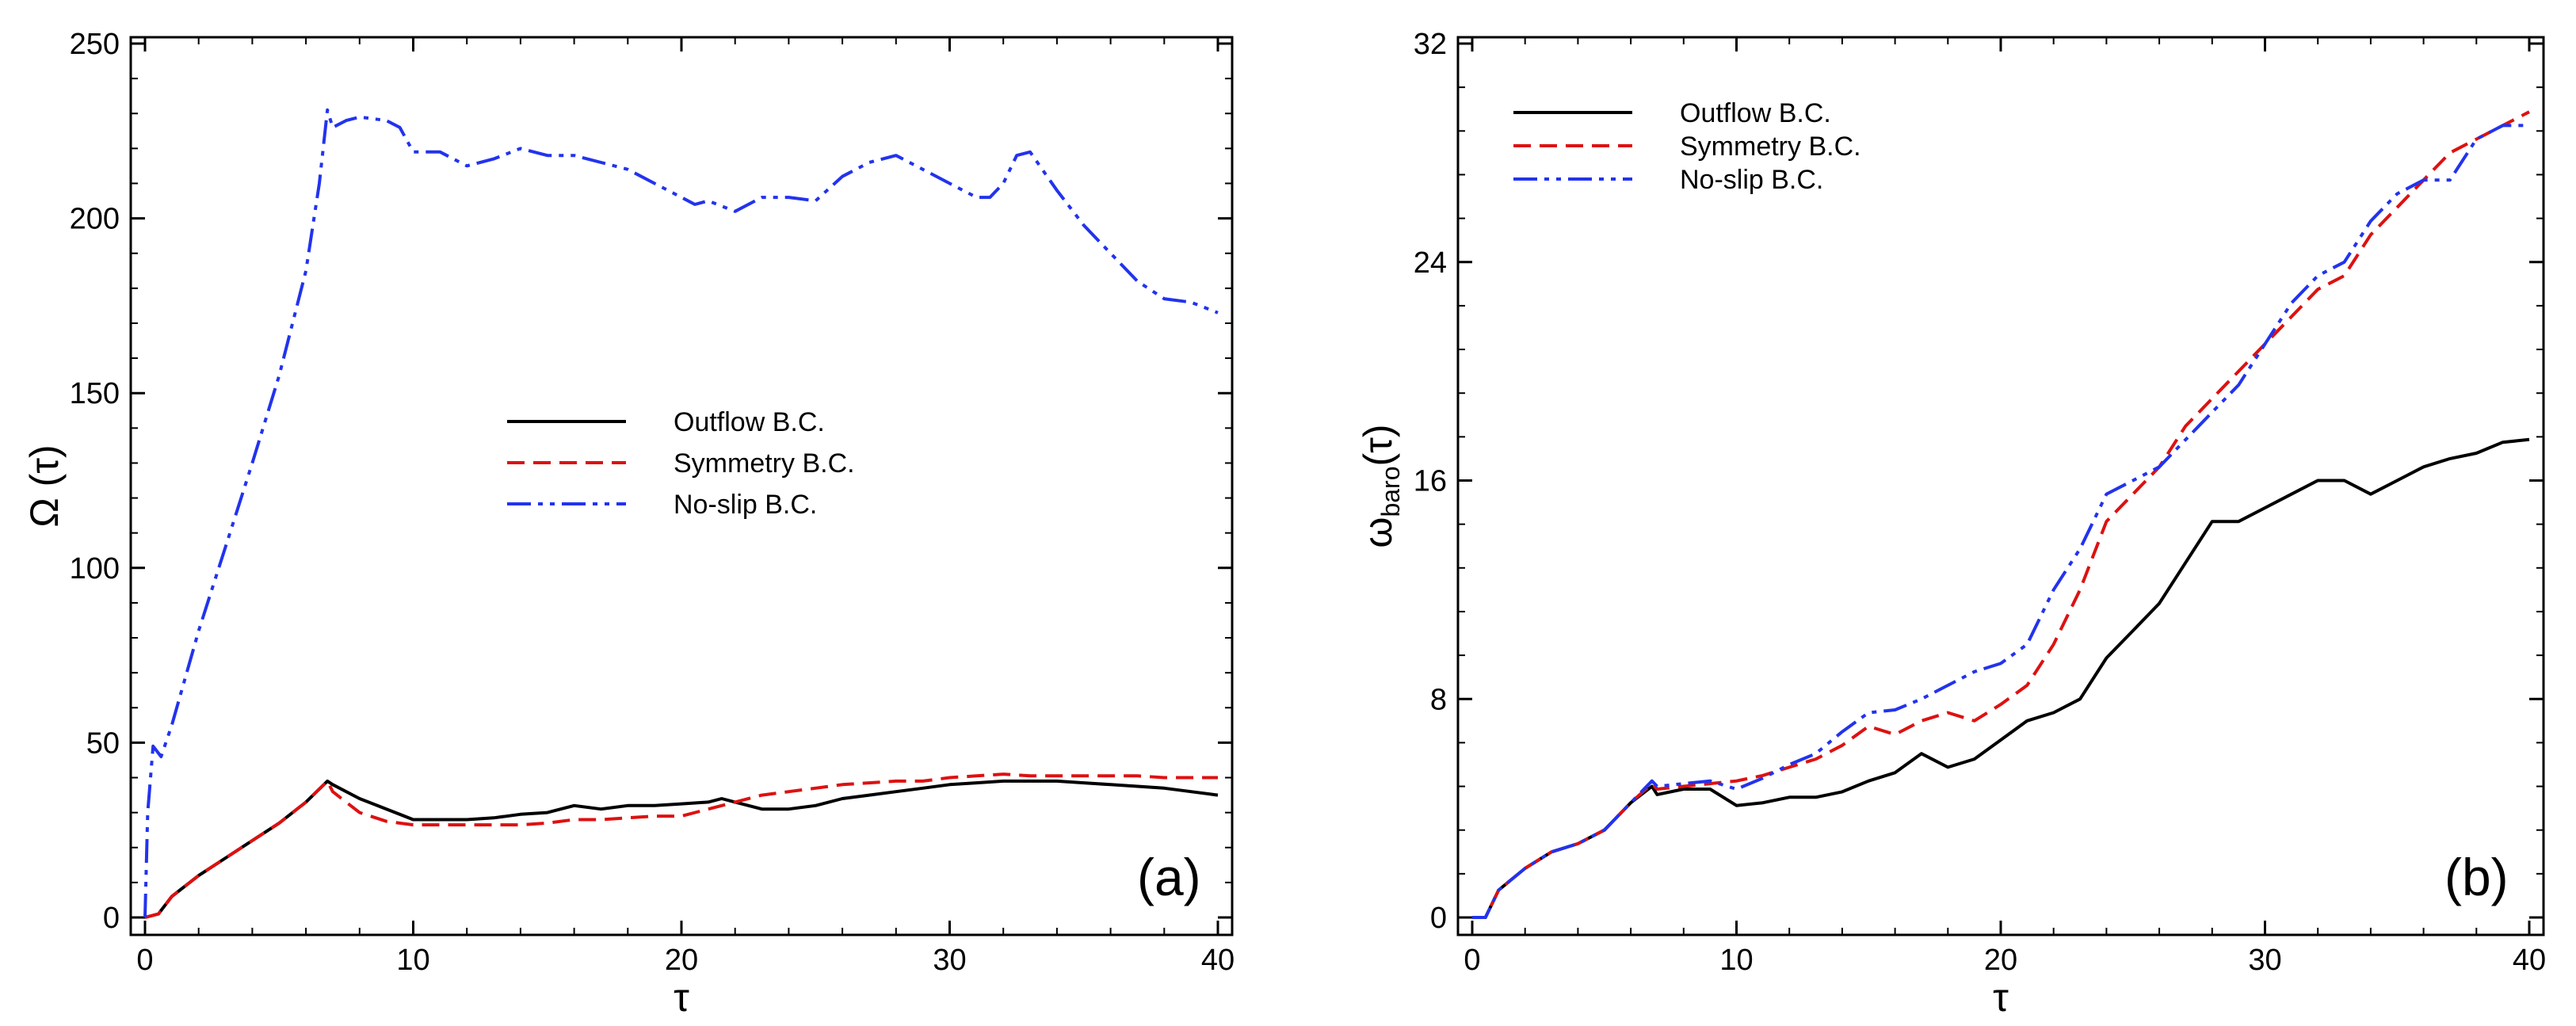 Image resolution: width=2576 pixels, height=1026 pixels. Describe the element at coordinates (2476, 877) in the screenshot. I see `panel-label: (b)` at that location.